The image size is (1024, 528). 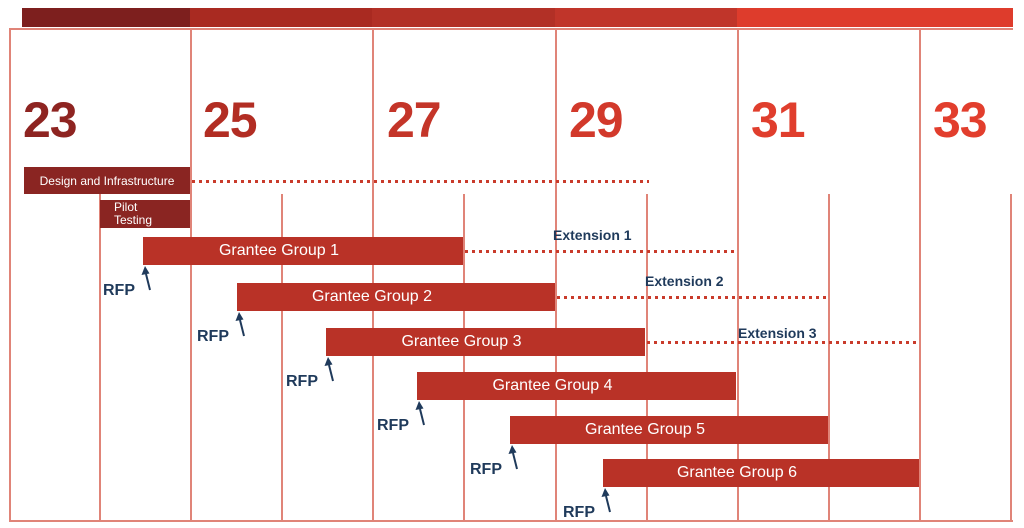 I want to click on task-bar-label: Pilot Testing, so click(x=133, y=213).